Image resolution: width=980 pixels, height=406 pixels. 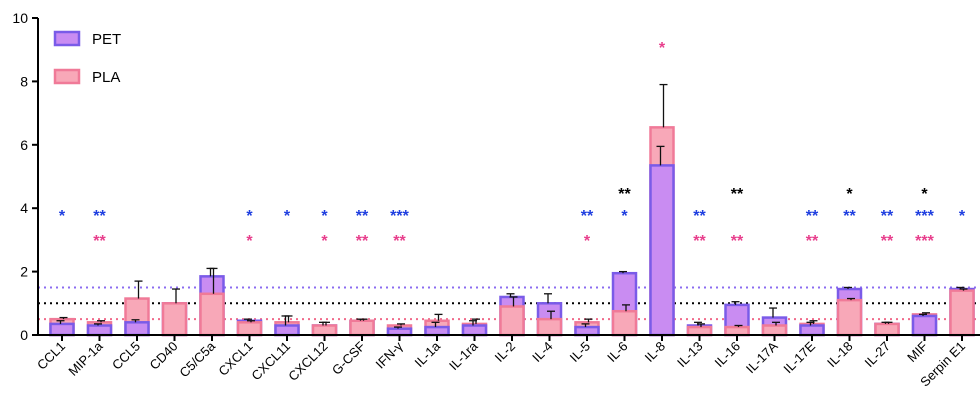 I want to click on y-tick-label: 2, so click(x=24, y=272).